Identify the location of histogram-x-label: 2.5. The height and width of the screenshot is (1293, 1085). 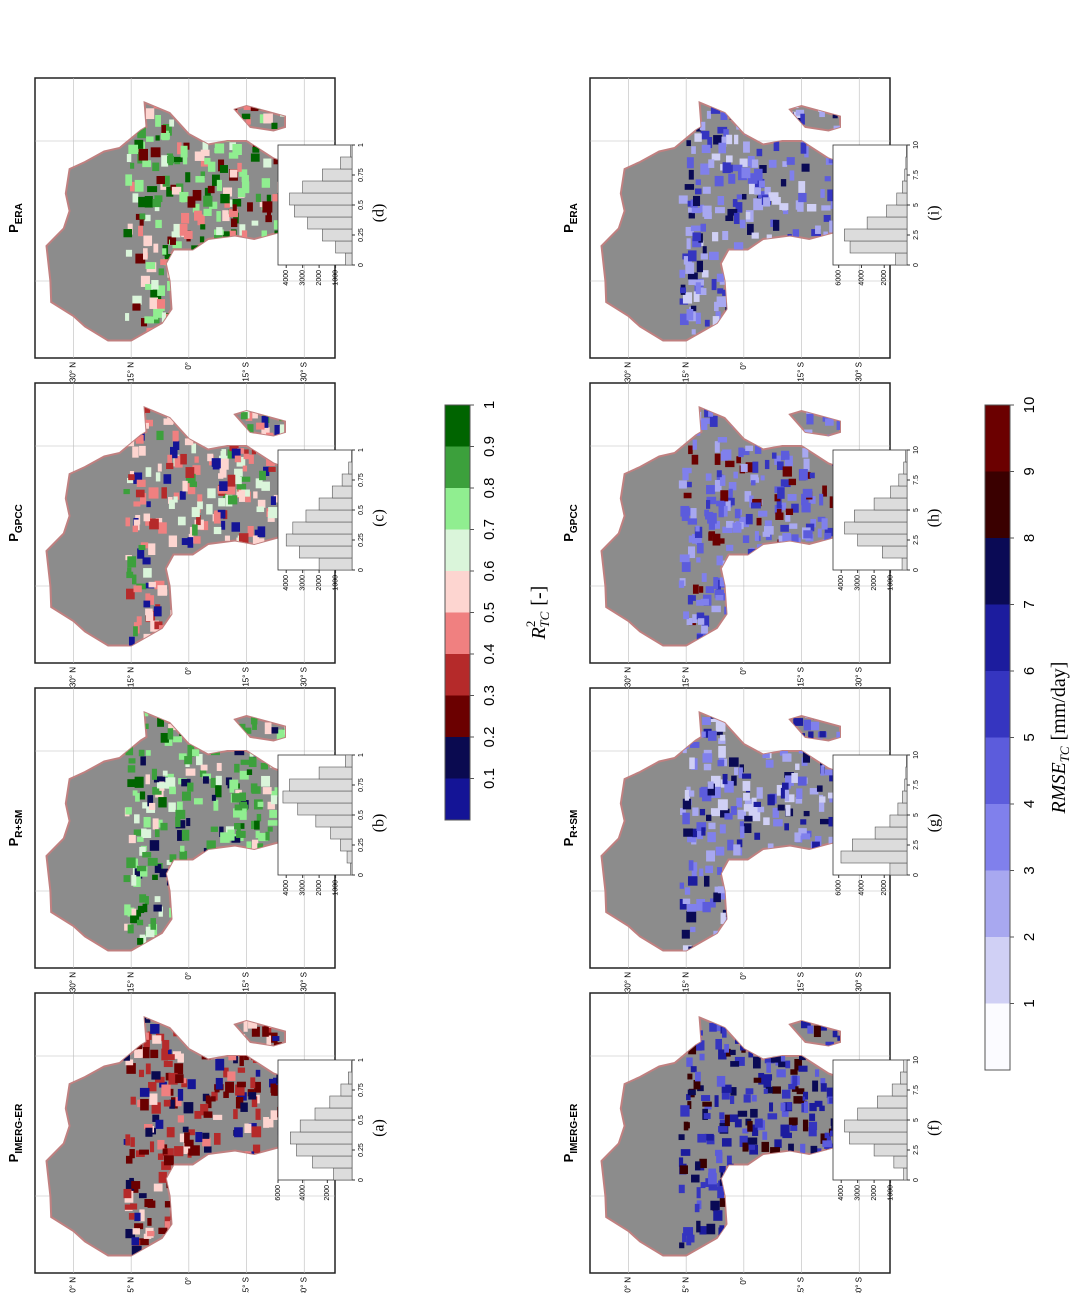
(916, 540).